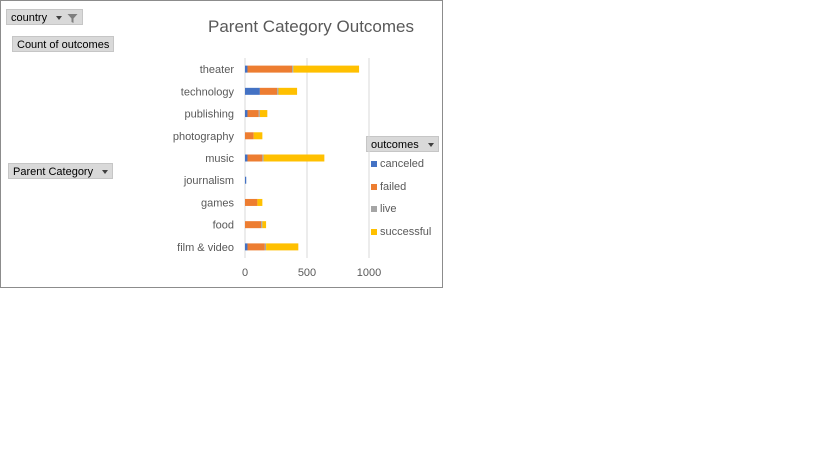 The height and width of the screenshot is (460, 819). I want to click on legend-label-failed: failed, so click(393, 187).